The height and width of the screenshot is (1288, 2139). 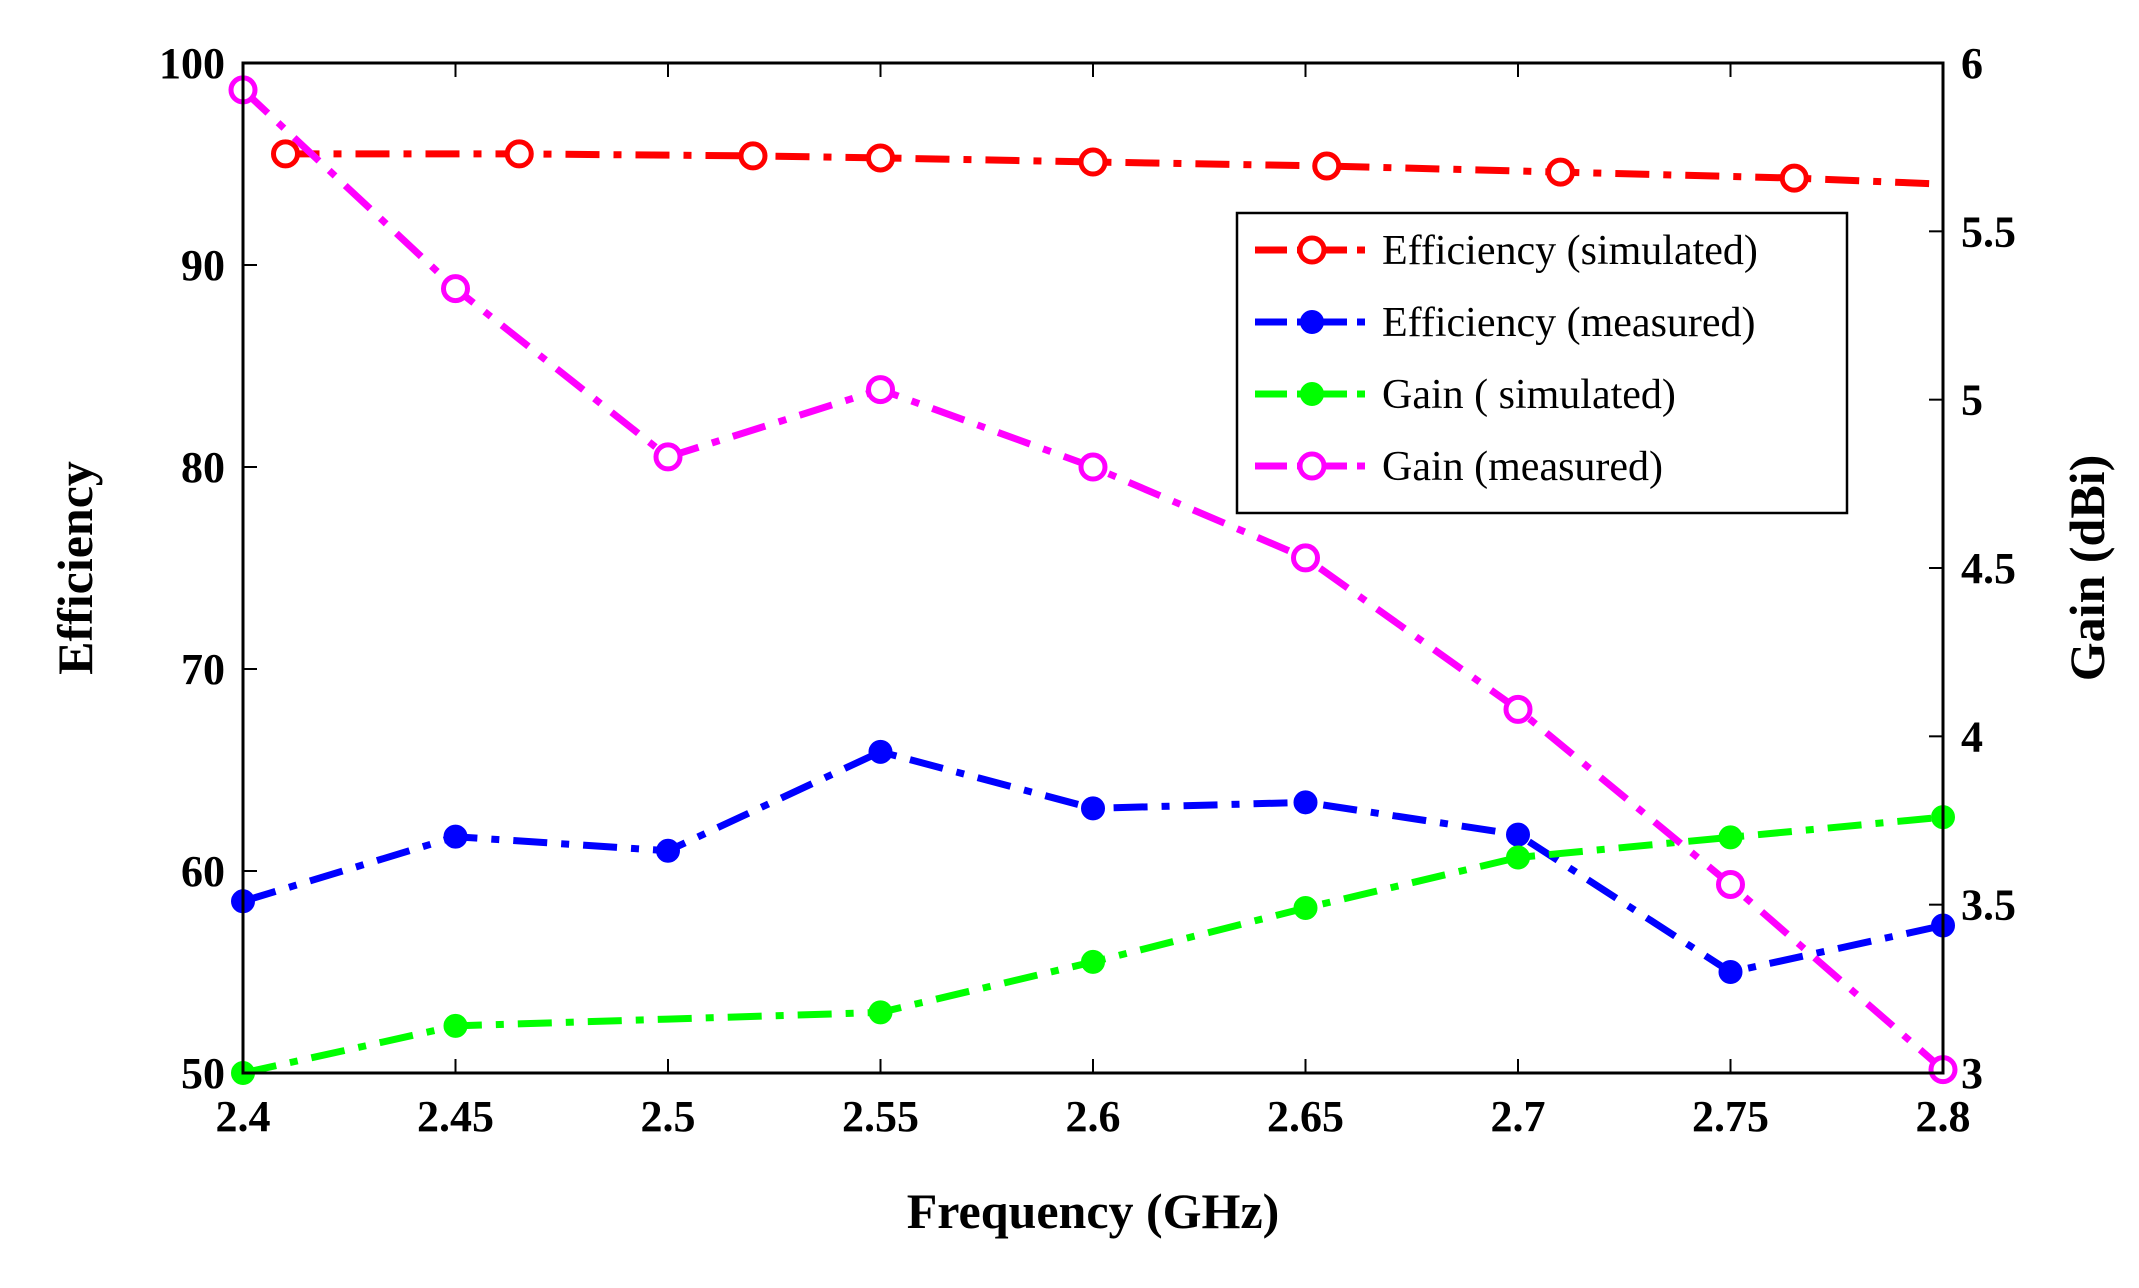 I want to click on left-y-tick-label: 50, so click(x=203, y=1073).